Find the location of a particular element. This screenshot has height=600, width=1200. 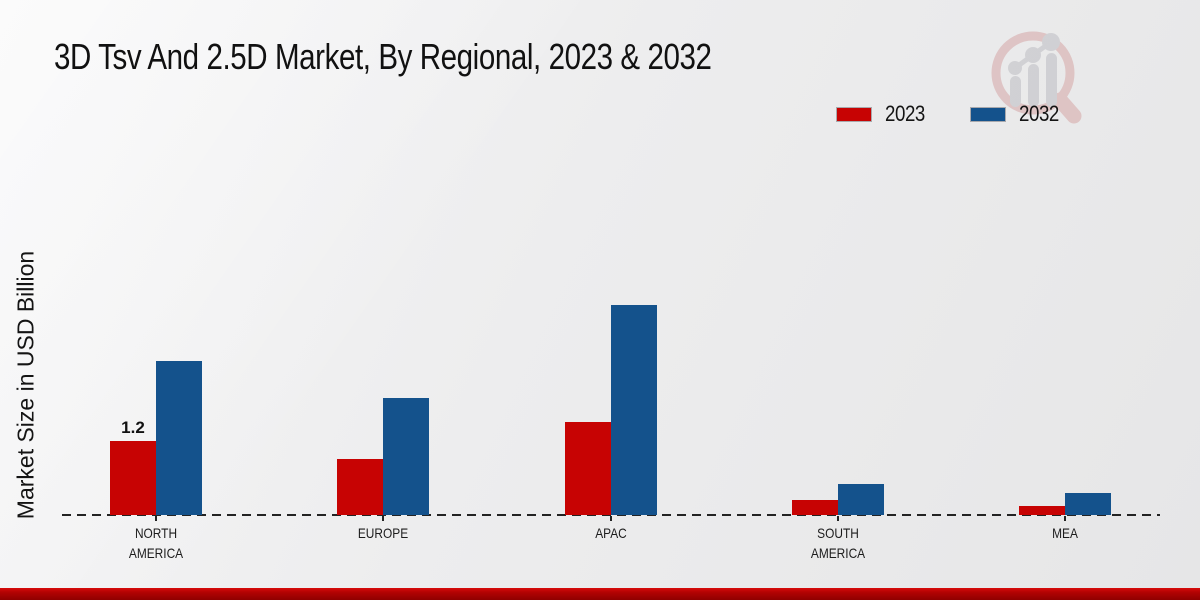

x-axis-baseline is located at coordinates (611, 515).